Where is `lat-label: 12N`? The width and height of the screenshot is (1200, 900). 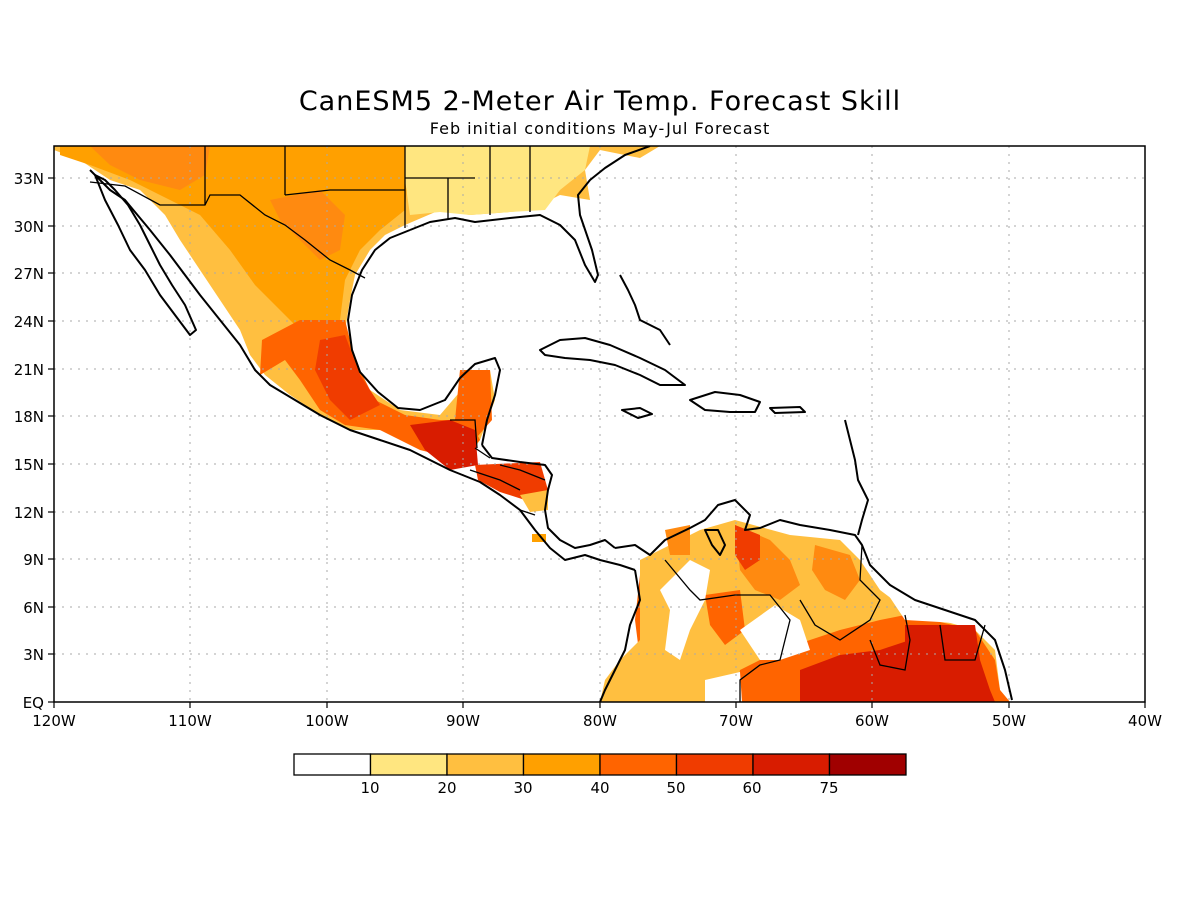 lat-label: 12N is located at coordinates (29, 513).